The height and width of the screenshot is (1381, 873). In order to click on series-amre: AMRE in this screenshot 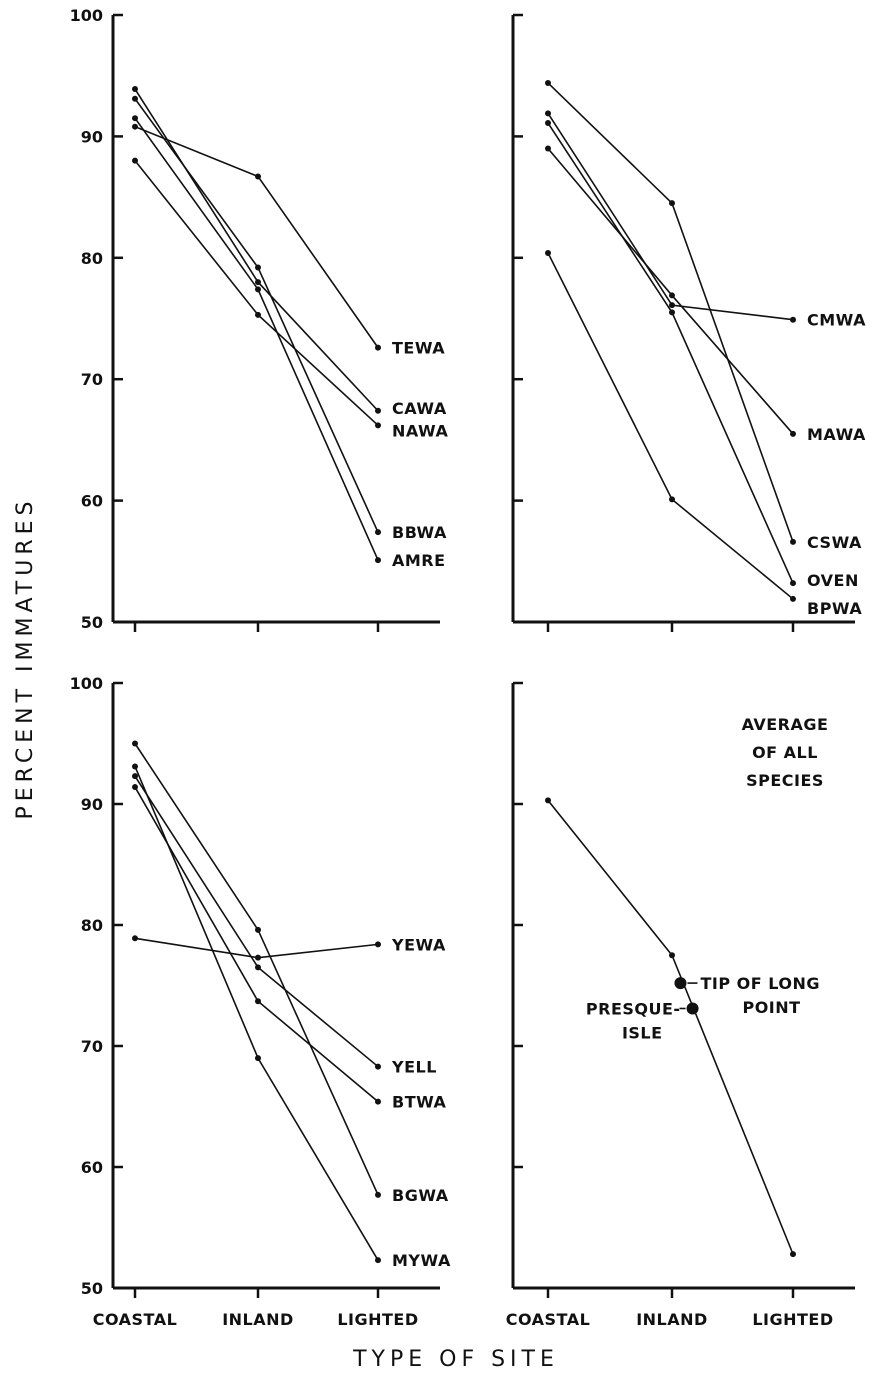, I will do `click(288, 342)`.